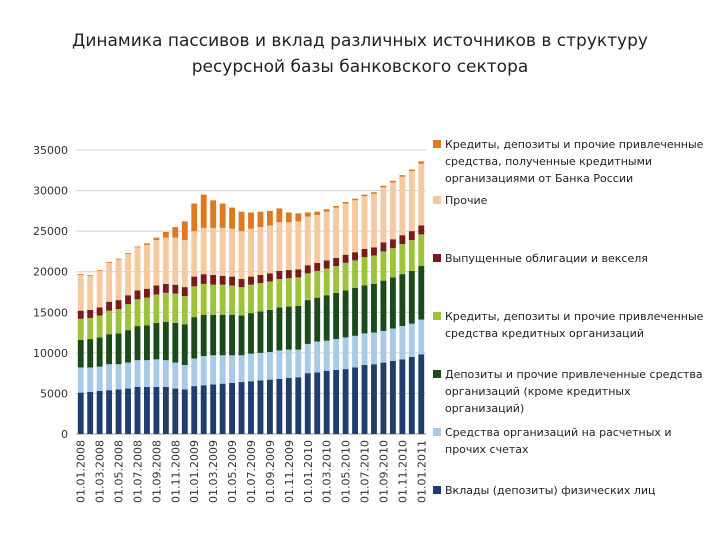 This screenshot has height=540, width=720. I want to click on bar-segment-series-0-01.08.2010, so click(374, 399).